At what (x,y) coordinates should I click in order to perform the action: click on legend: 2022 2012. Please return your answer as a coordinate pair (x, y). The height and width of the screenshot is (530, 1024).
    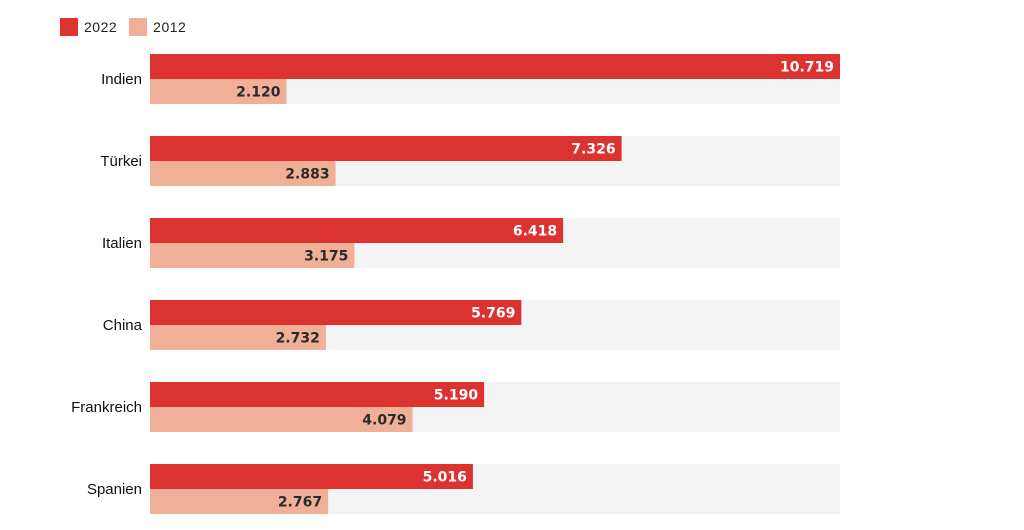
    Looking at the image, I should click on (123, 27).